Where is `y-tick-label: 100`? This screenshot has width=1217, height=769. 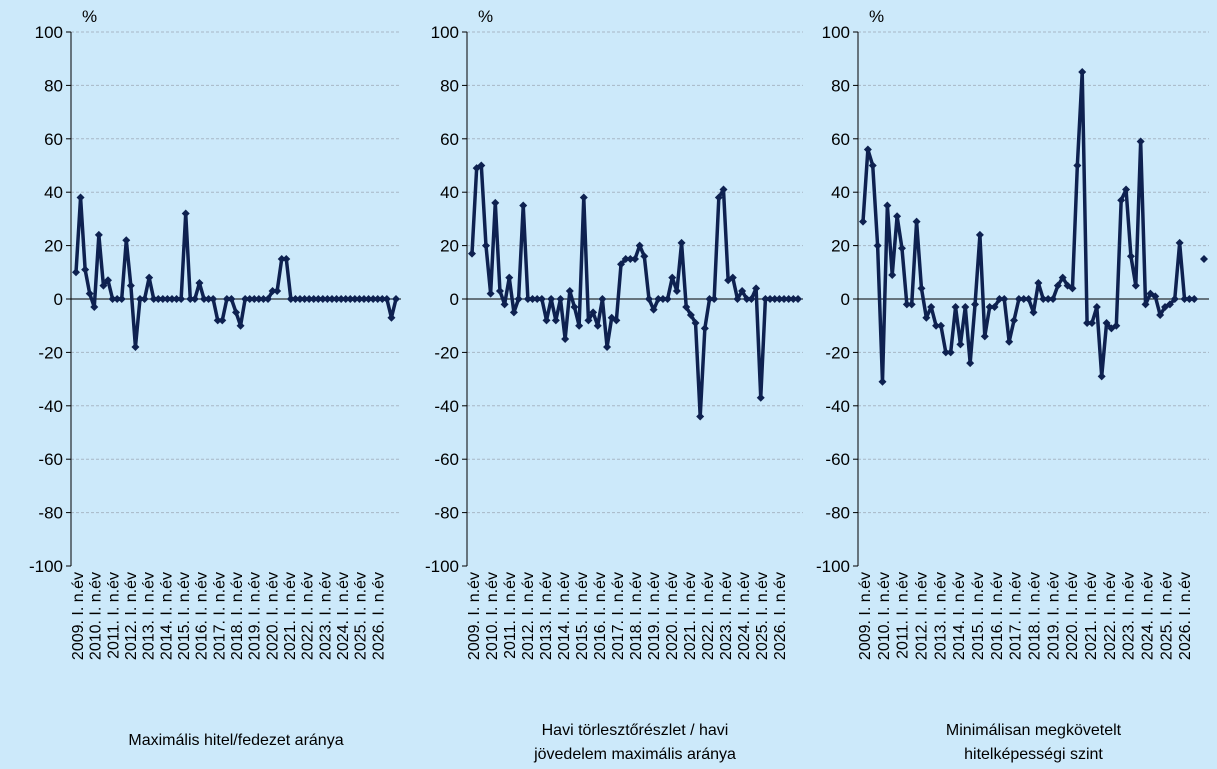
y-tick-label: 100 is located at coordinates (836, 32).